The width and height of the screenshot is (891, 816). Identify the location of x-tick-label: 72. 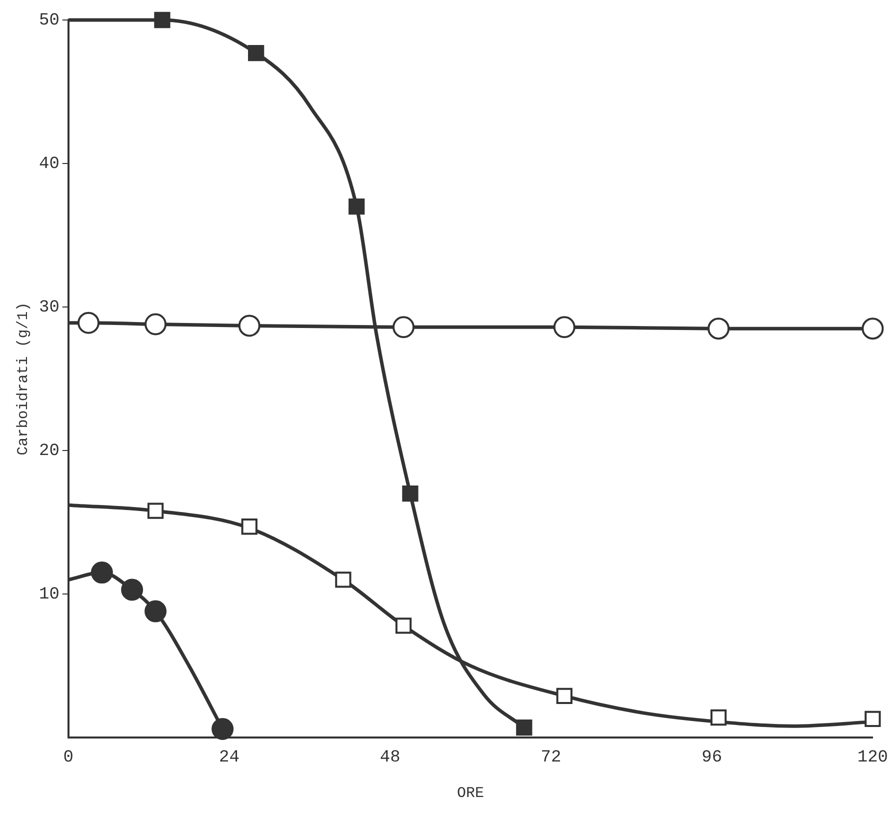
(551, 758).